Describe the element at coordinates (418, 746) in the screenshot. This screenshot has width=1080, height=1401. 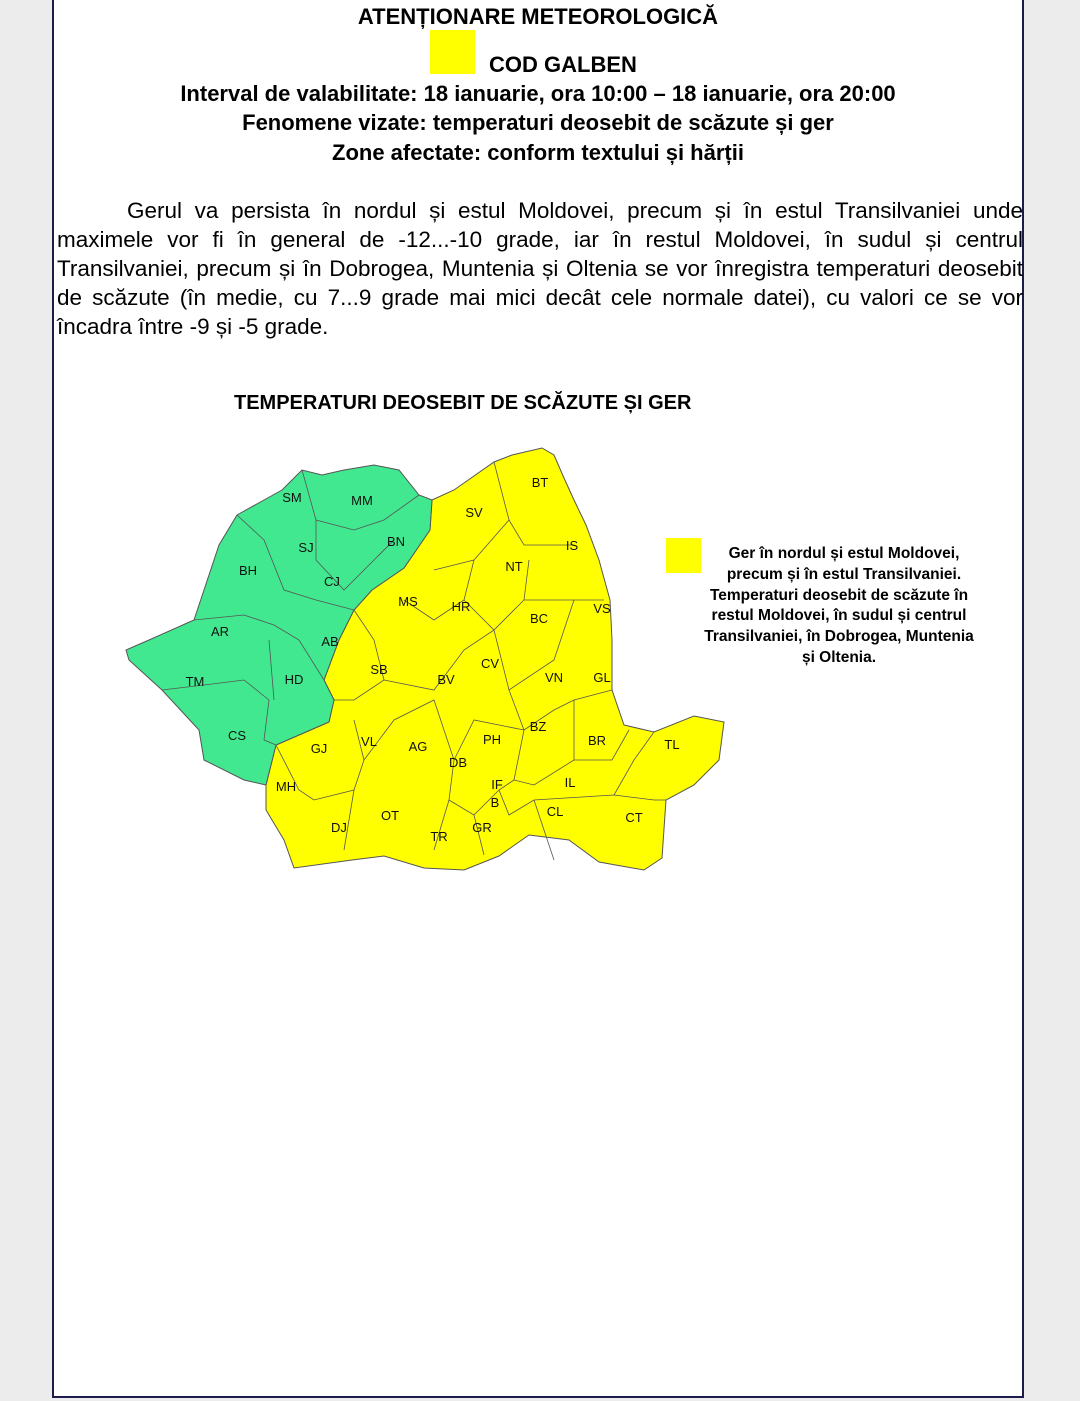
I see `county-label-ag: AG` at that location.